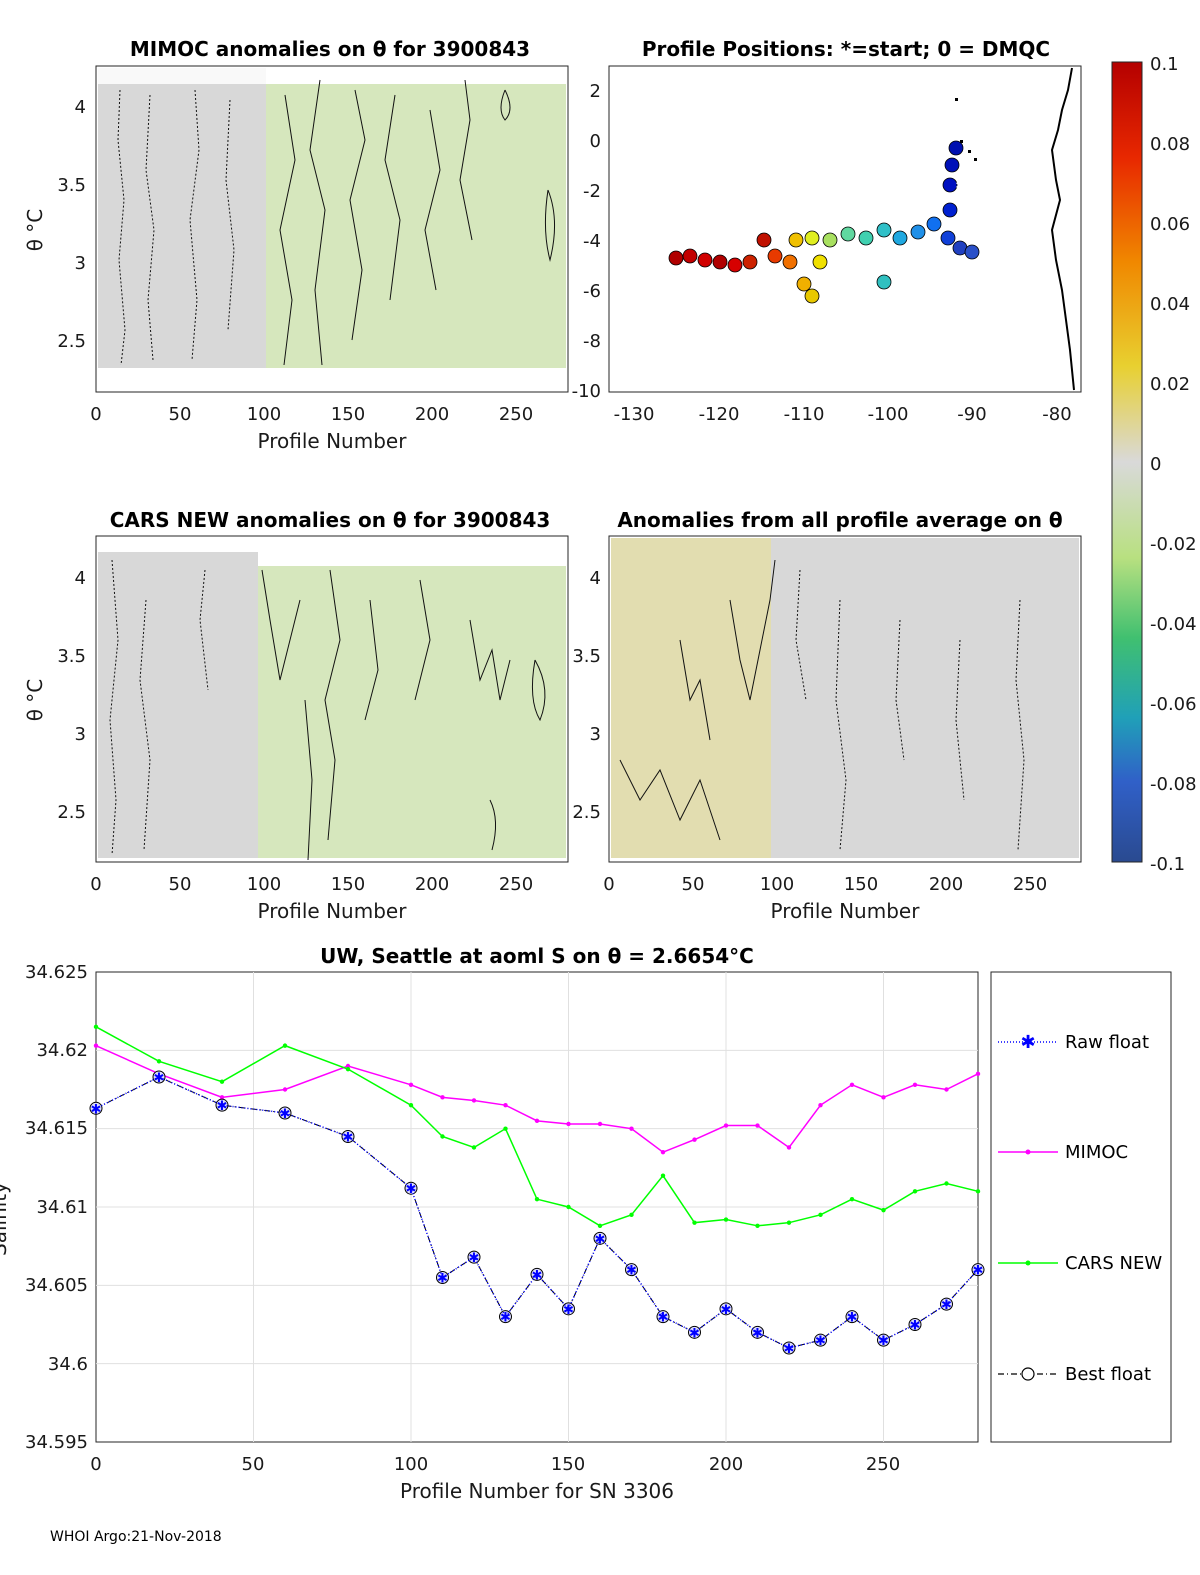  Describe the element at coordinates (432, 884) in the screenshot. I see `cars-xtick: 200` at that location.